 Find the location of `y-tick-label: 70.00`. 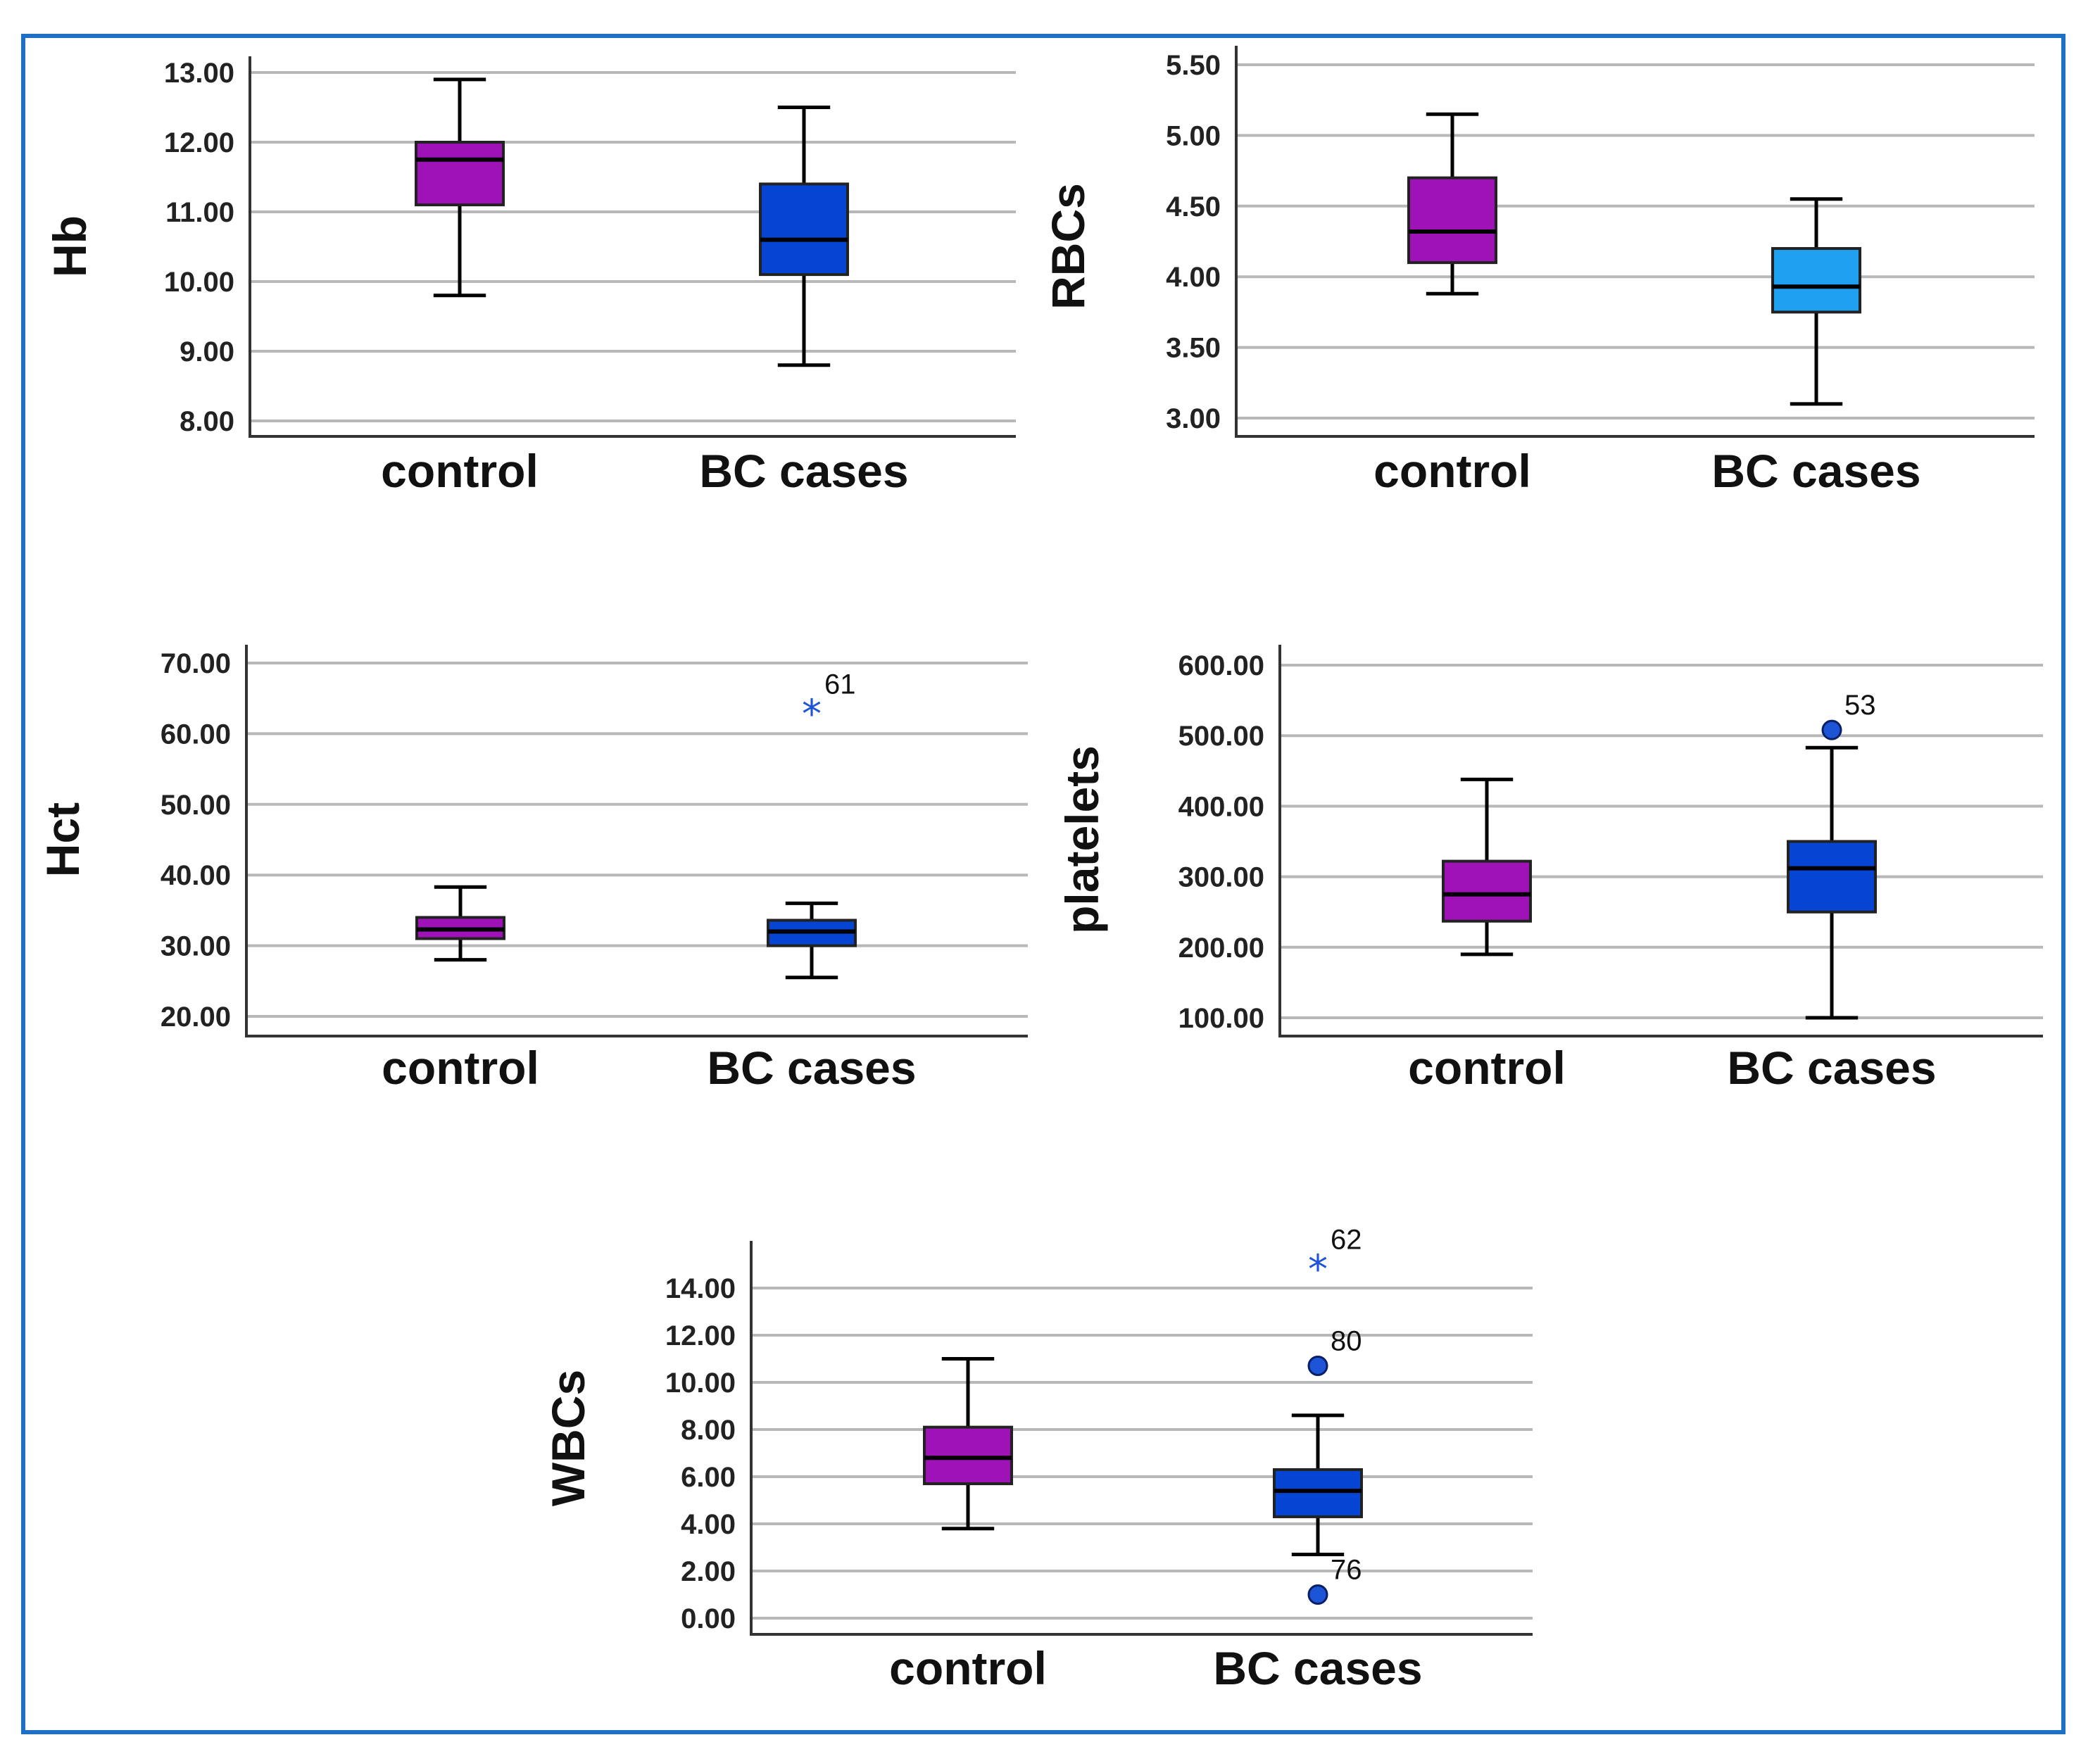

y-tick-label: 70.00 is located at coordinates (196, 664).